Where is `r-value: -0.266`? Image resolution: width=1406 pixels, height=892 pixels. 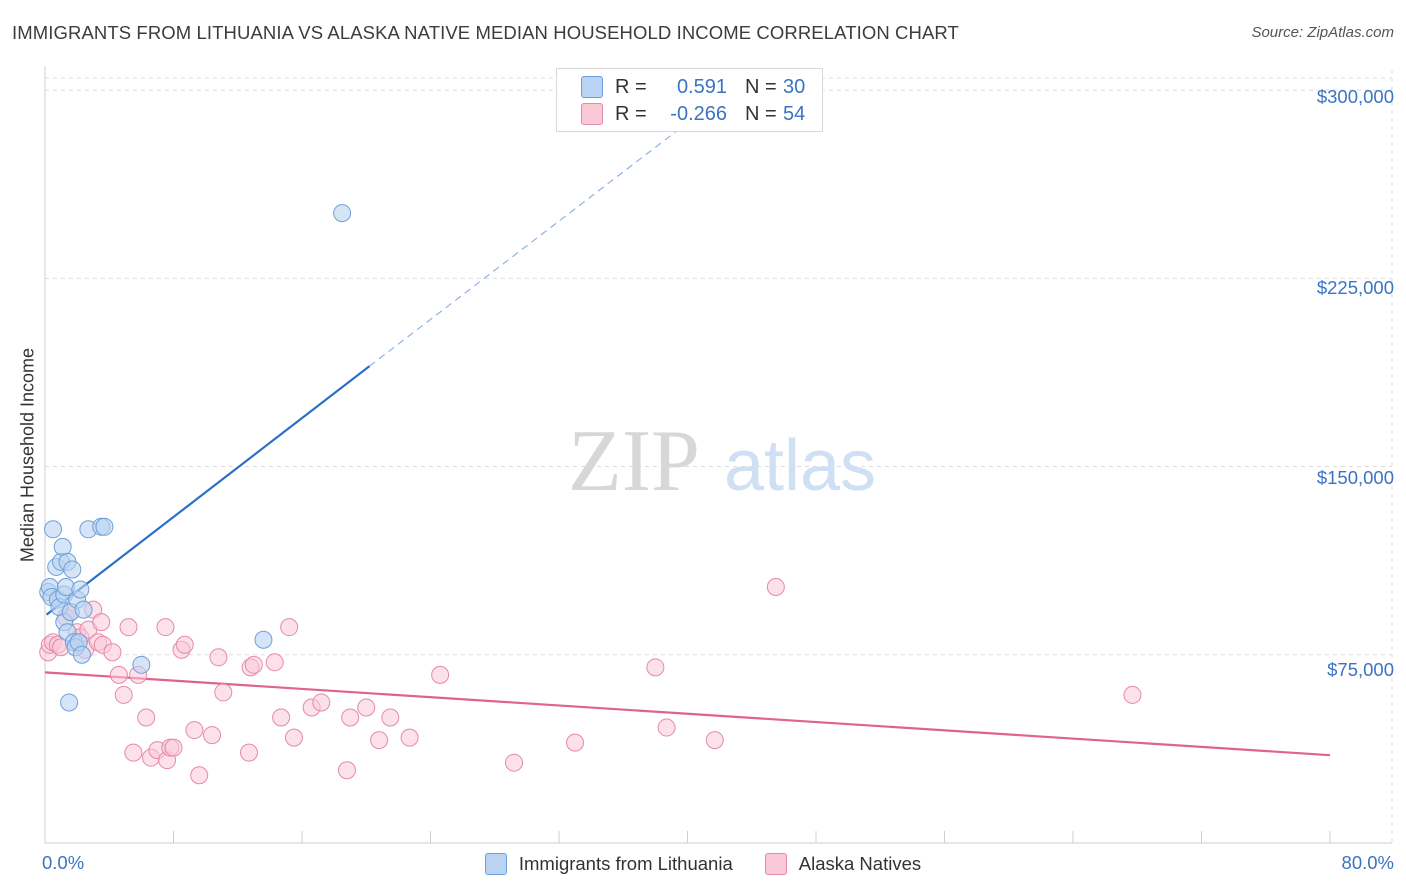
r-value: -0.266 is located at coordinates (698, 113).